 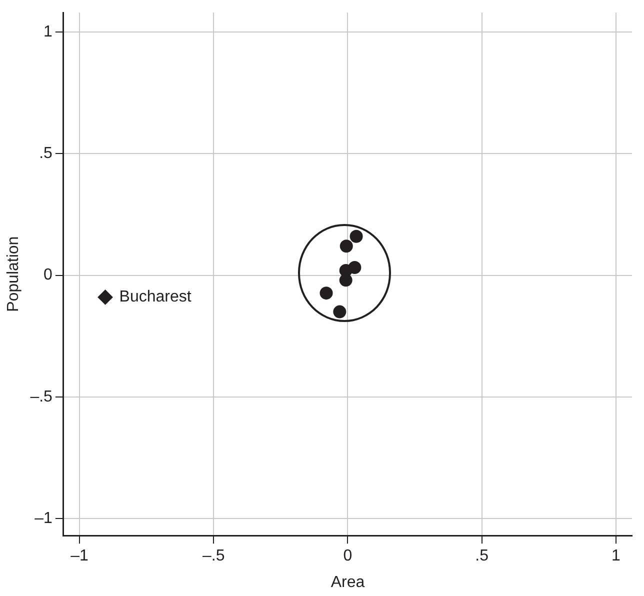 I want to click on y-tick-label: –1, so click(x=43, y=518).